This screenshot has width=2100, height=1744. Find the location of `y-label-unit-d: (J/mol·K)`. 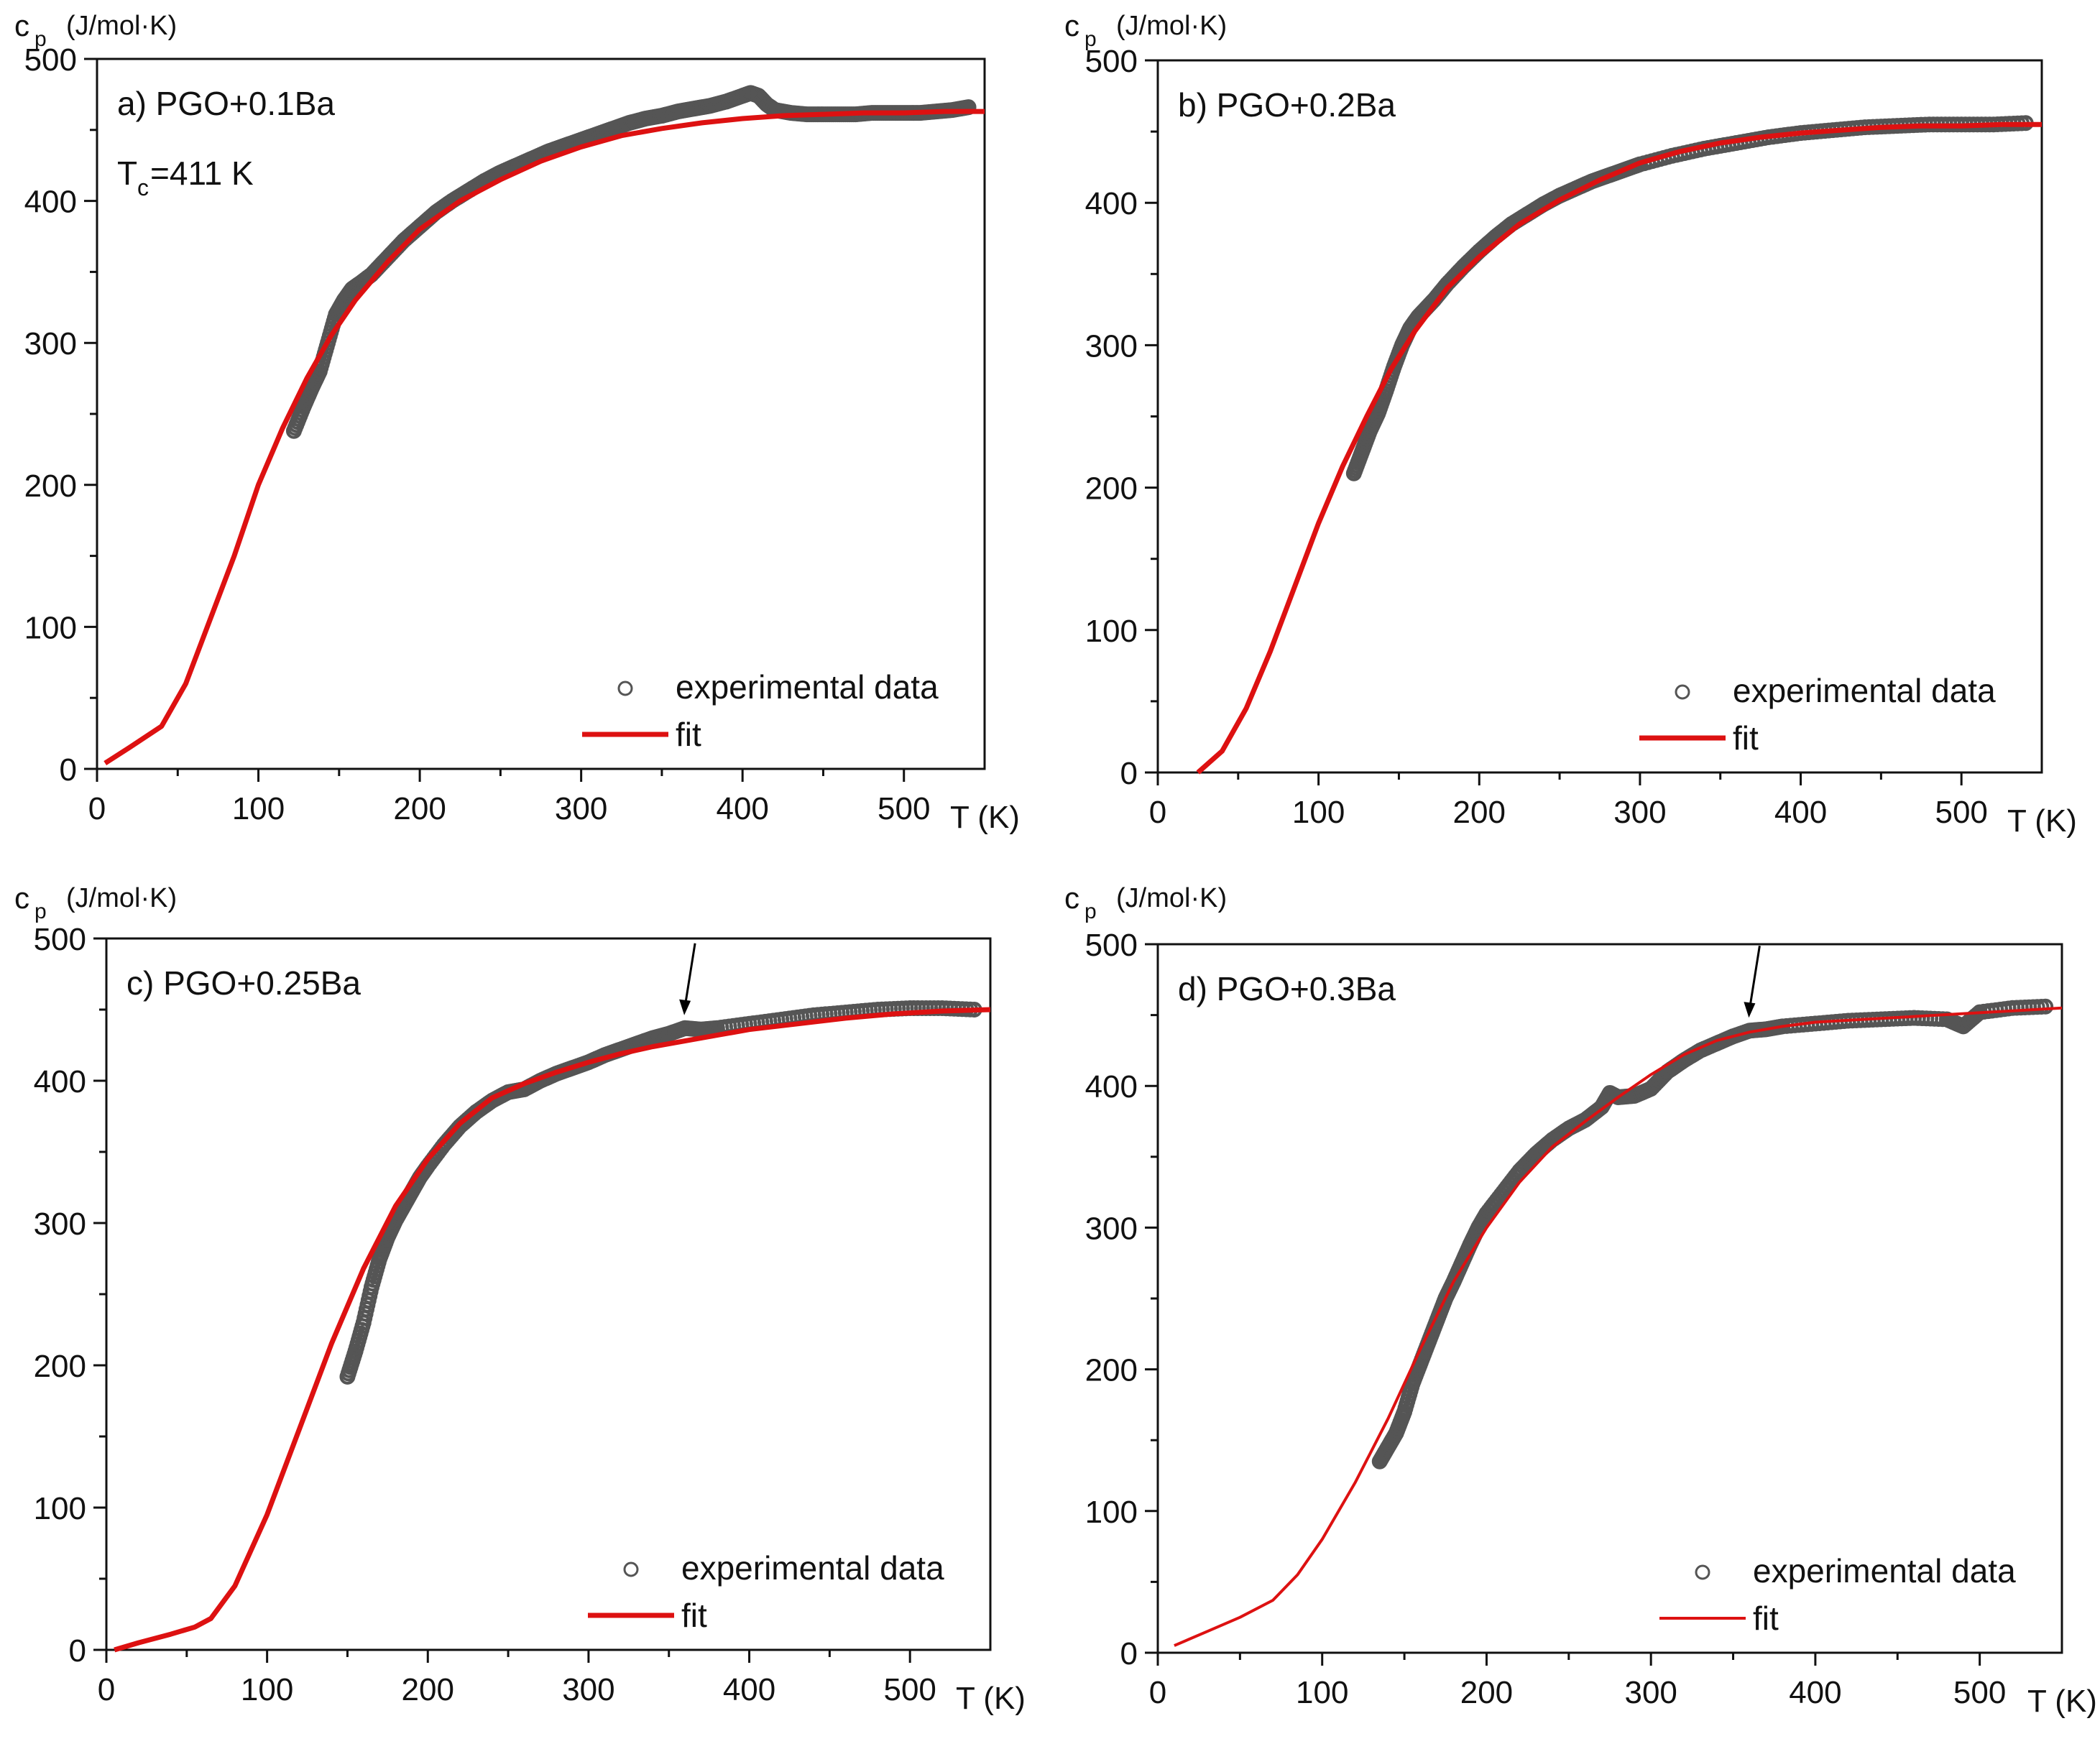

y-label-unit-d: (J/mol·K) is located at coordinates (1171, 898).